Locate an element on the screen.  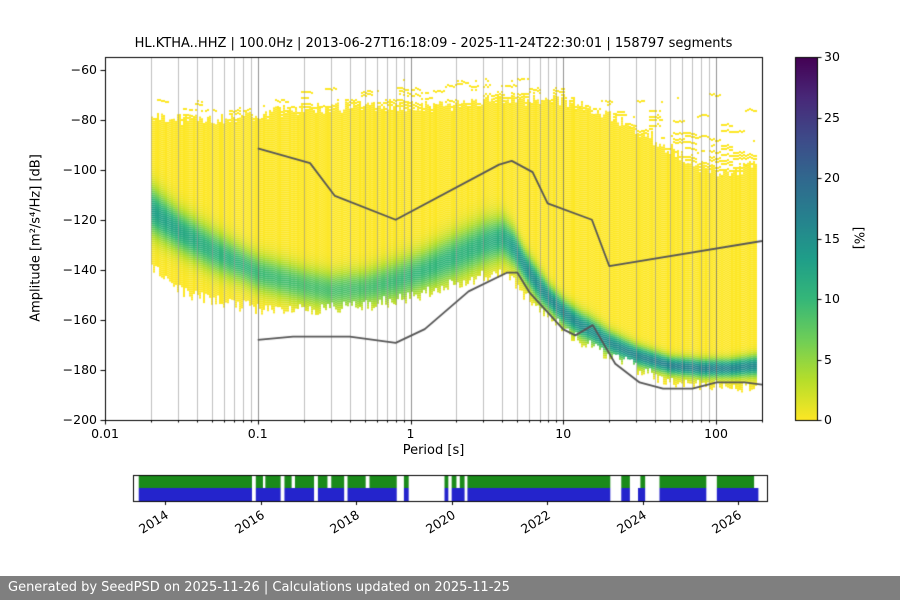
colorbar-tick-label: 30 is located at coordinates (832, 56).